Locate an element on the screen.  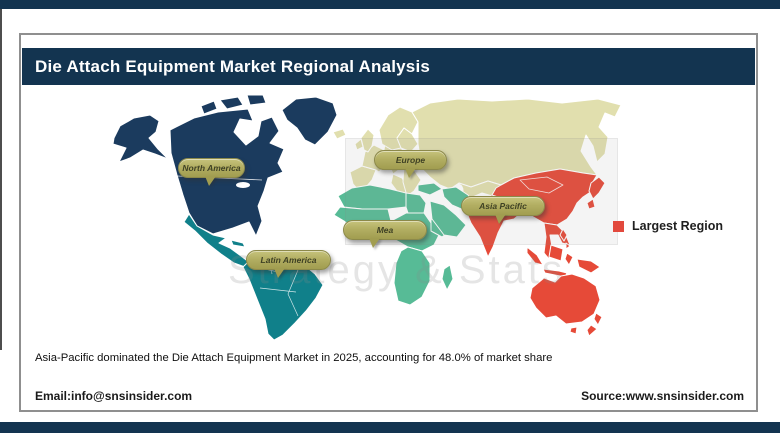
landmass-japan is located at coordinates (597, 188).